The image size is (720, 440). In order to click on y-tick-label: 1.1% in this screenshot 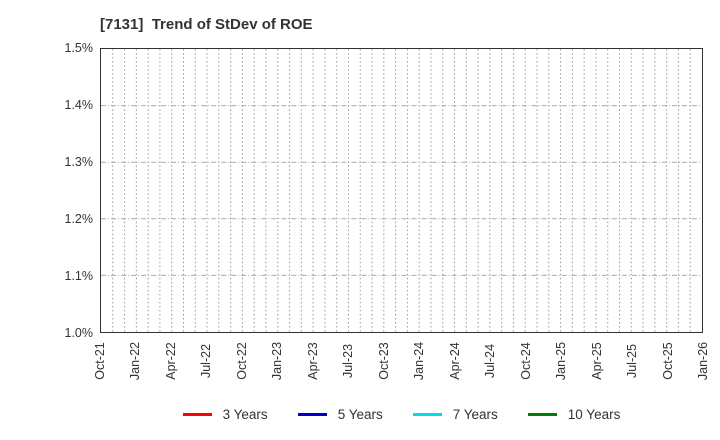, I will do `click(79, 276)`.